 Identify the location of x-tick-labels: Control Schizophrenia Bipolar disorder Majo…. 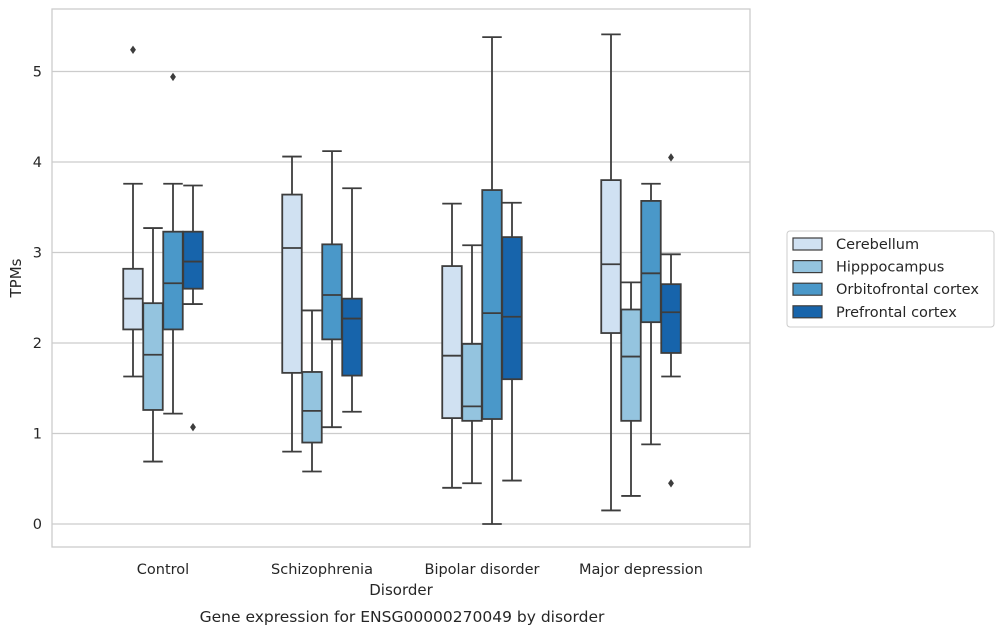
(420, 570).